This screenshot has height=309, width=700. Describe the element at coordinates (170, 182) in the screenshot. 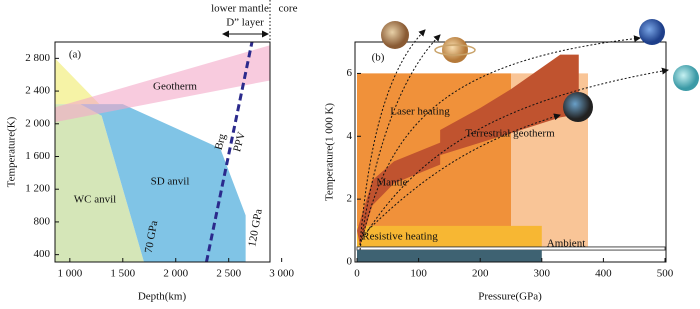

I see `region-label: SD anvil` at that location.